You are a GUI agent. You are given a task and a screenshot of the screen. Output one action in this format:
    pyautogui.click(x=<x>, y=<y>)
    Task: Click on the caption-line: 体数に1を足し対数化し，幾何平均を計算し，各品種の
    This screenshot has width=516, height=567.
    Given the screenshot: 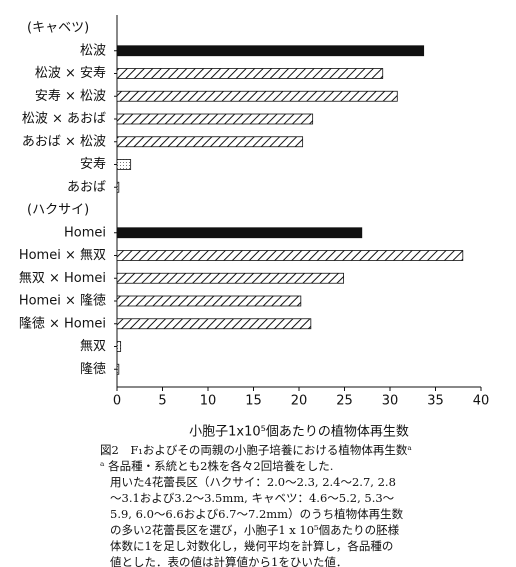 What is the action you would take?
    pyautogui.click(x=251, y=546)
    